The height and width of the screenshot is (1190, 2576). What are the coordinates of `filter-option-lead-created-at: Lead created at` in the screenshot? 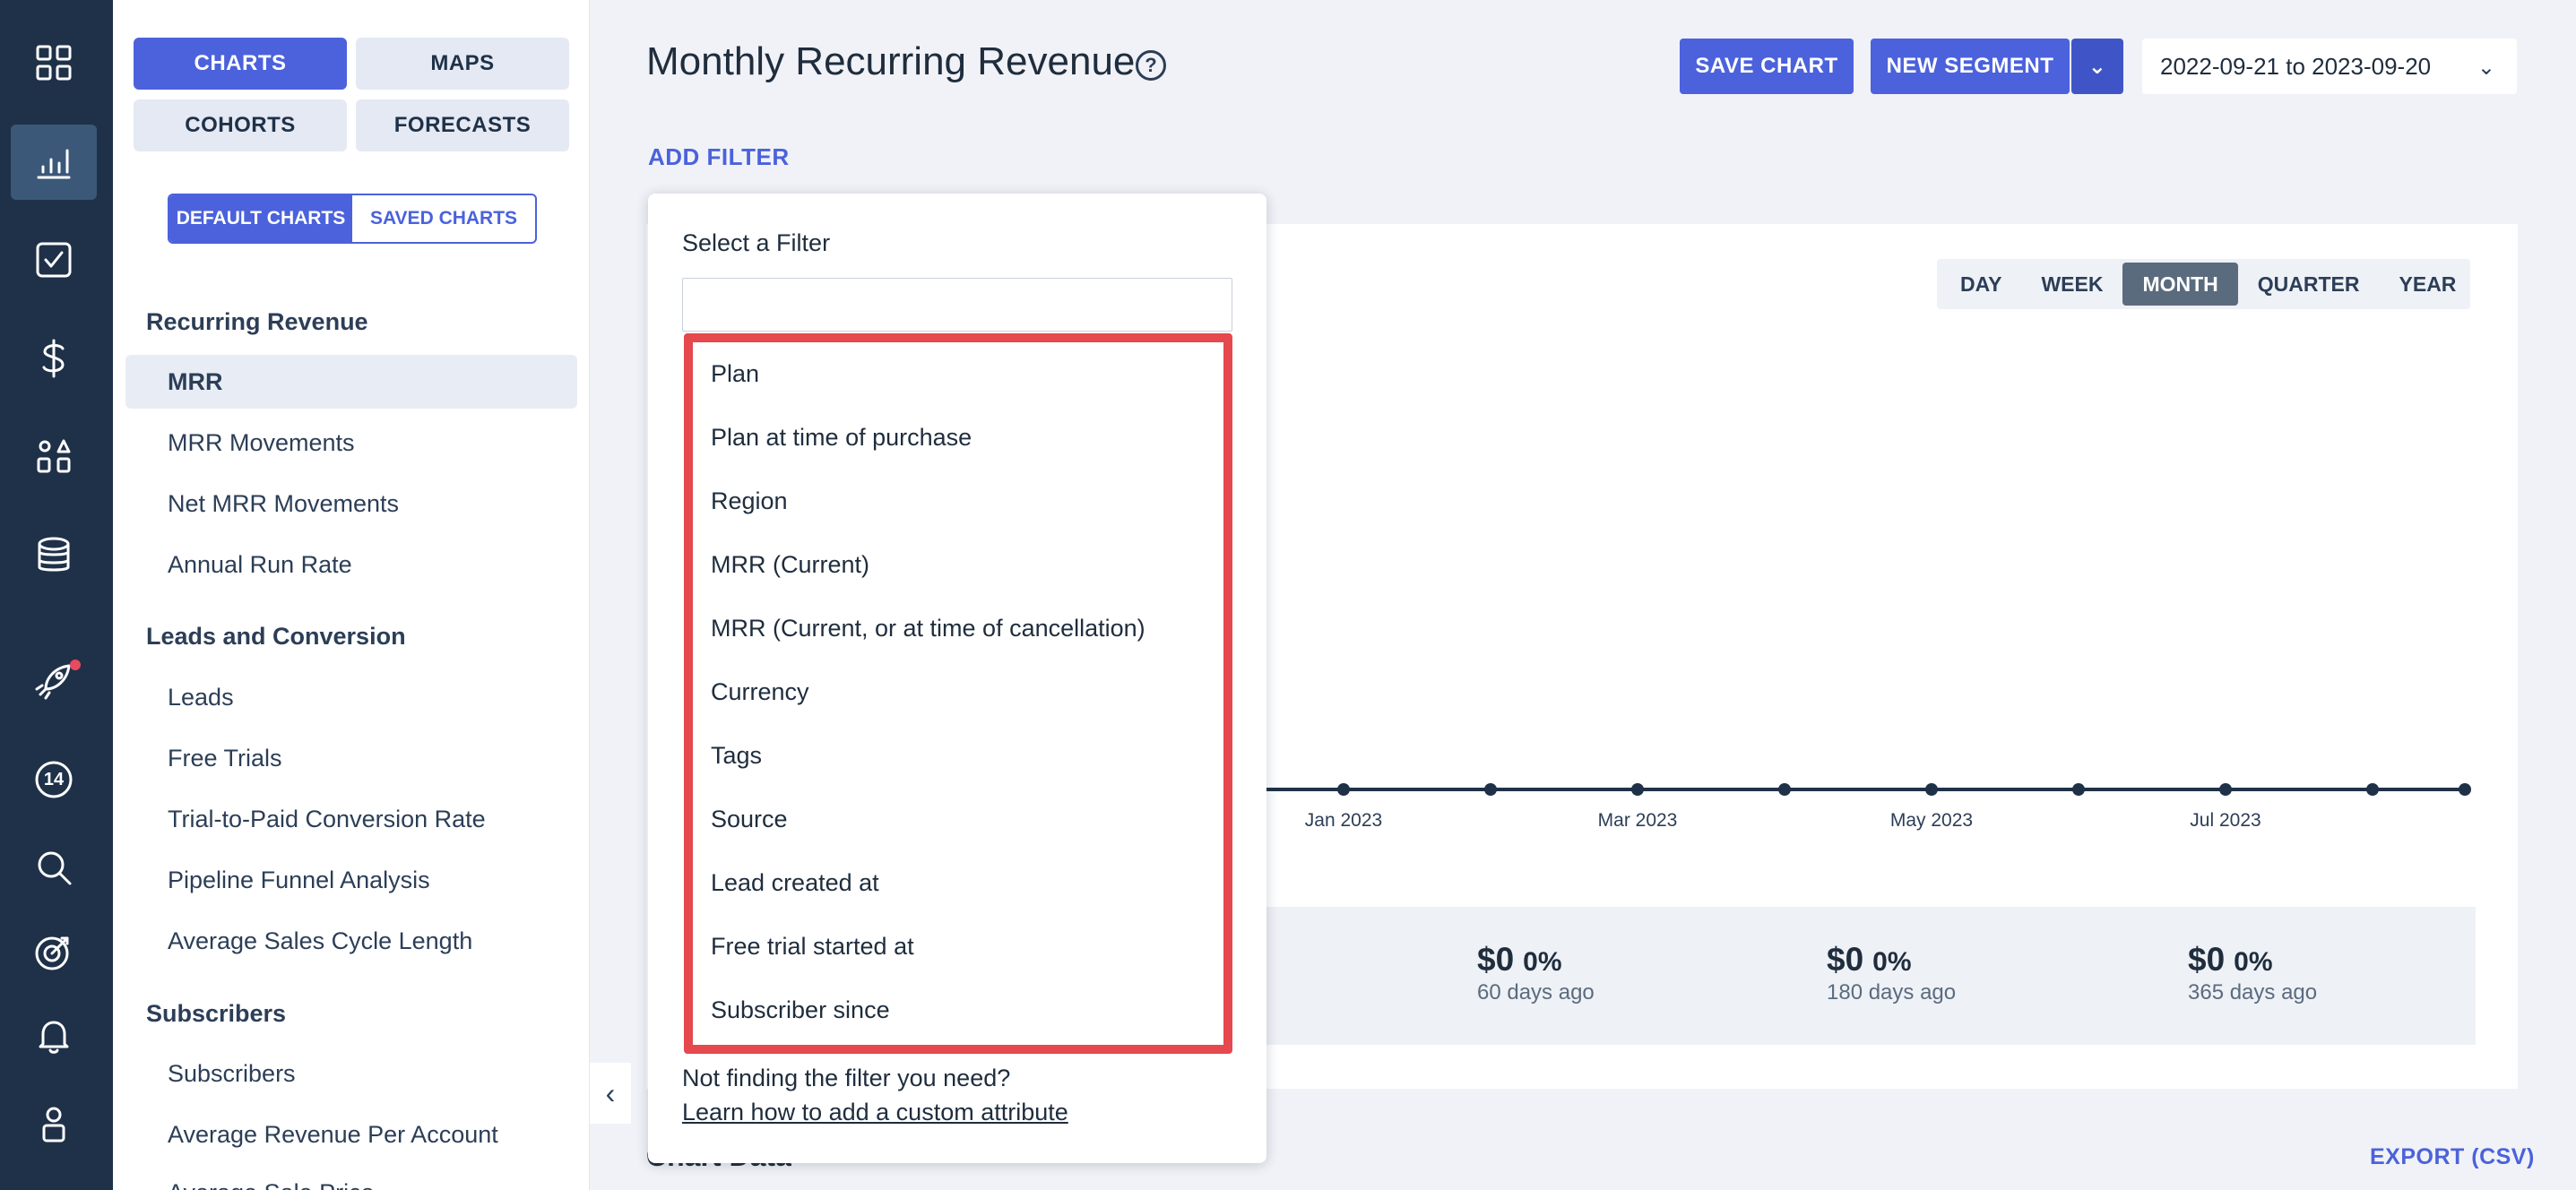 It's located at (795, 882).